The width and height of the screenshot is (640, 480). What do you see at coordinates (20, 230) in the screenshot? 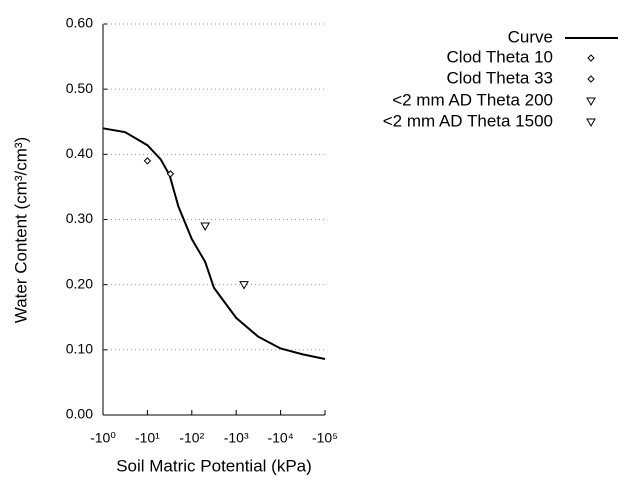
I see `y-axis-label: Water Content (cm³/cm³)` at bounding box center [20, 230].